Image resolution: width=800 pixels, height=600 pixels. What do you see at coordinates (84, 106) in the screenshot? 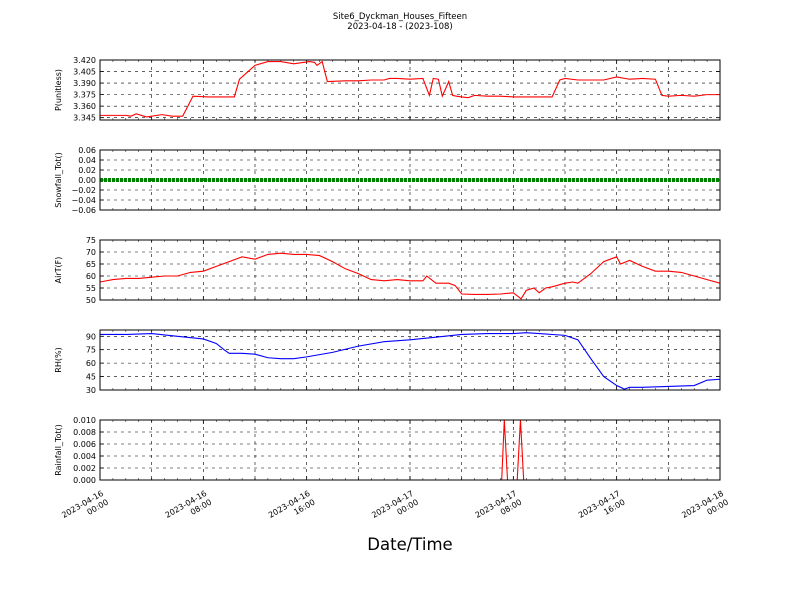
I see `pressure-y-tick-label: 3.360` at bounding box center [84, 106].